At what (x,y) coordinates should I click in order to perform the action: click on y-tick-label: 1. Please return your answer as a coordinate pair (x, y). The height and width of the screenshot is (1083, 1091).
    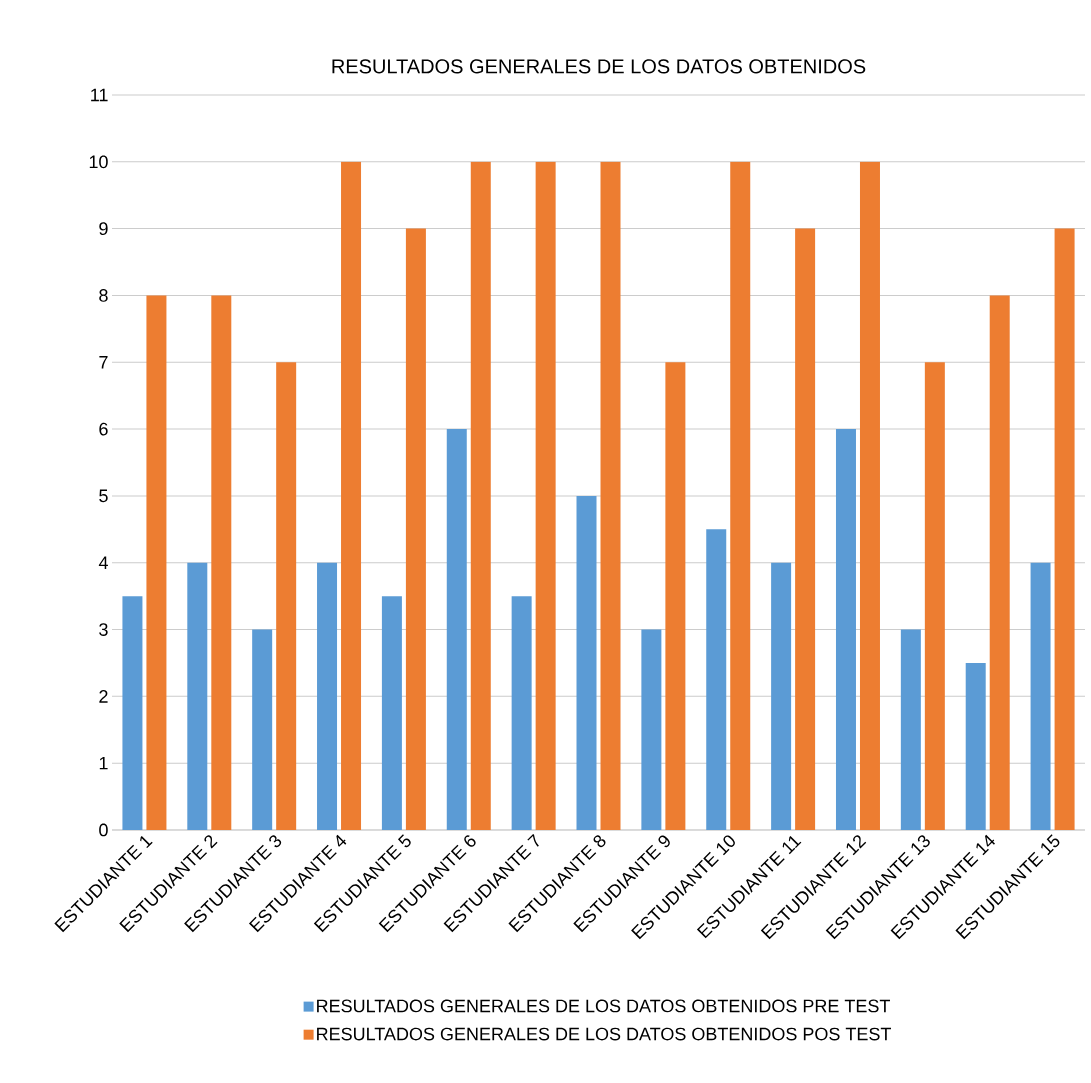
    Looking at the image, I should click on (103, 763).